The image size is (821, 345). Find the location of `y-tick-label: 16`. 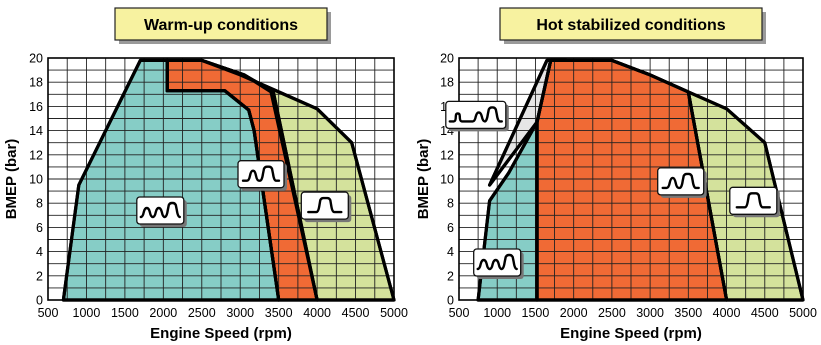

y-tick-label: 16 is located at coordinates (36, 107).